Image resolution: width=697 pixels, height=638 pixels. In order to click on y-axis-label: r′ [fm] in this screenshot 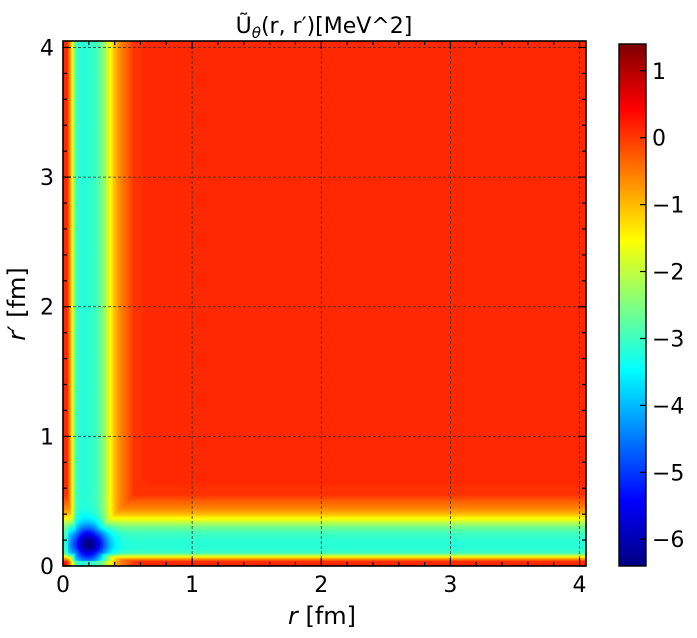, I will do `click(17, 304)`.